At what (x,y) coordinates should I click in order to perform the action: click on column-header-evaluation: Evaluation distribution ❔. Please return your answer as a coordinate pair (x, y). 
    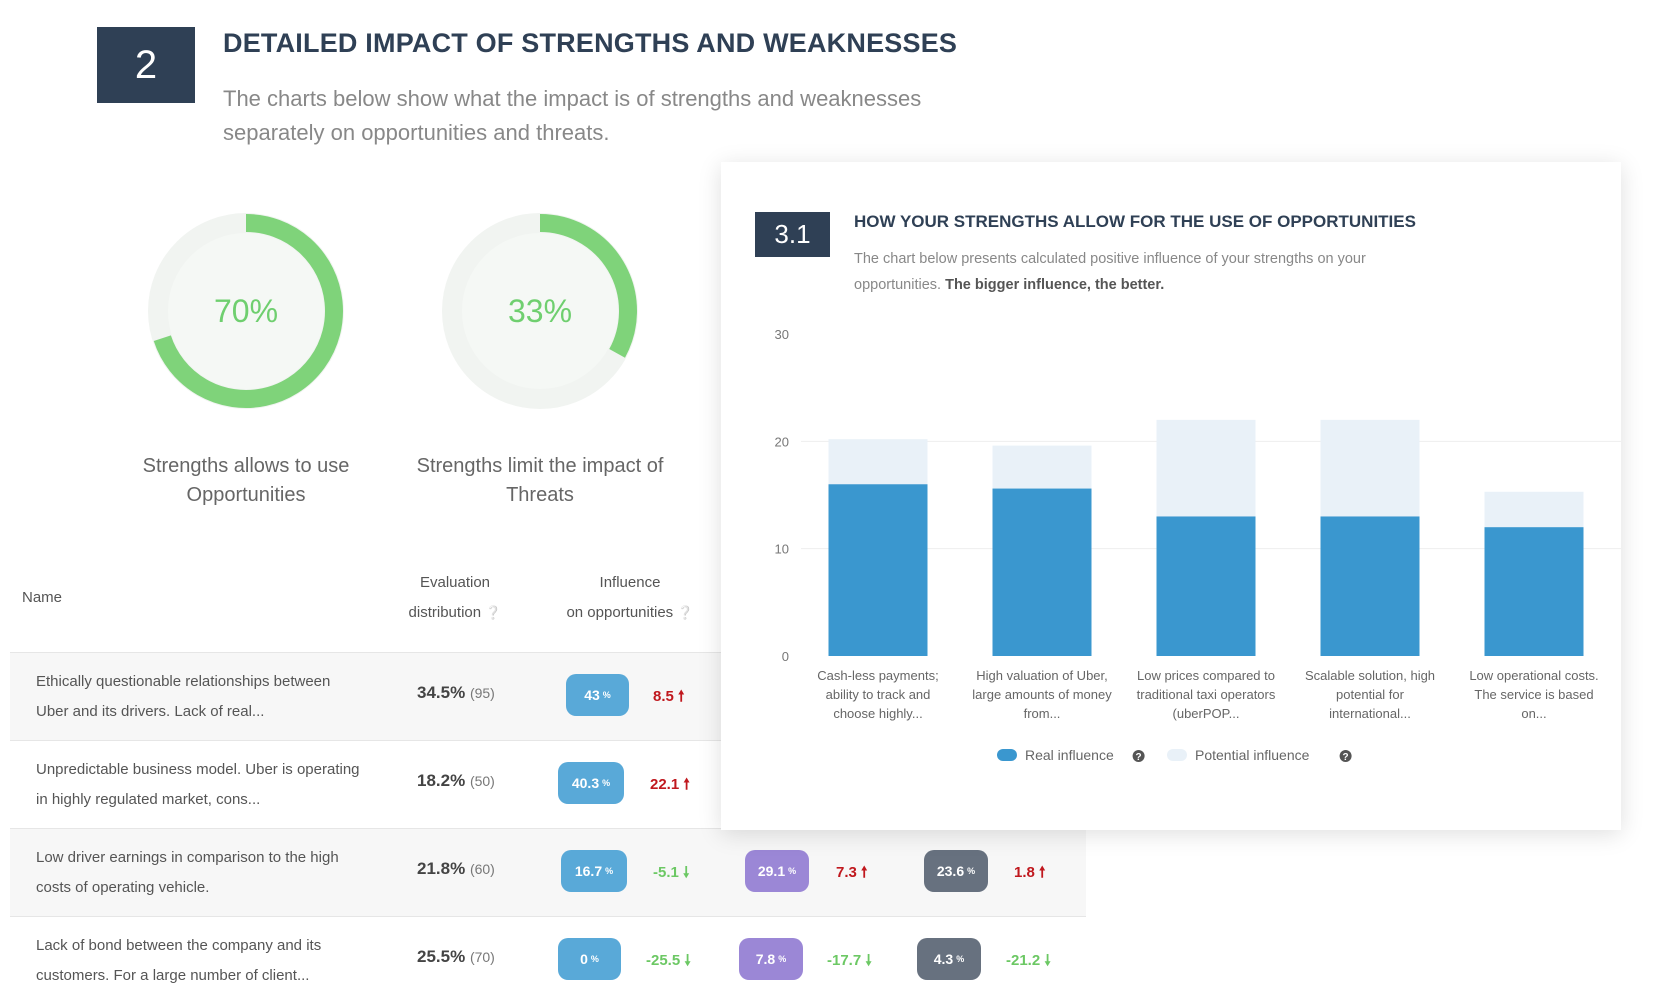
    Looking at the image, I should click on (455, 598).